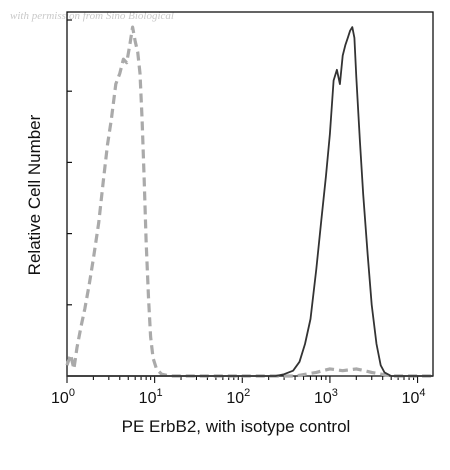  I want to click on x-tick-label: 10³, so click(326, 397).